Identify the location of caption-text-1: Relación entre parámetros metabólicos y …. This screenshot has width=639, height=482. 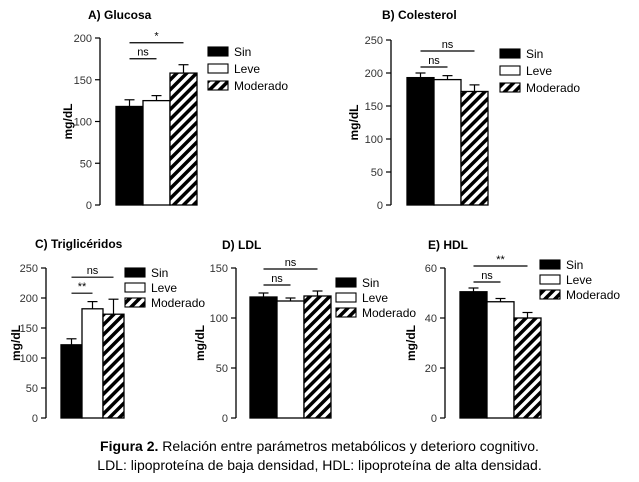
(348, 446).